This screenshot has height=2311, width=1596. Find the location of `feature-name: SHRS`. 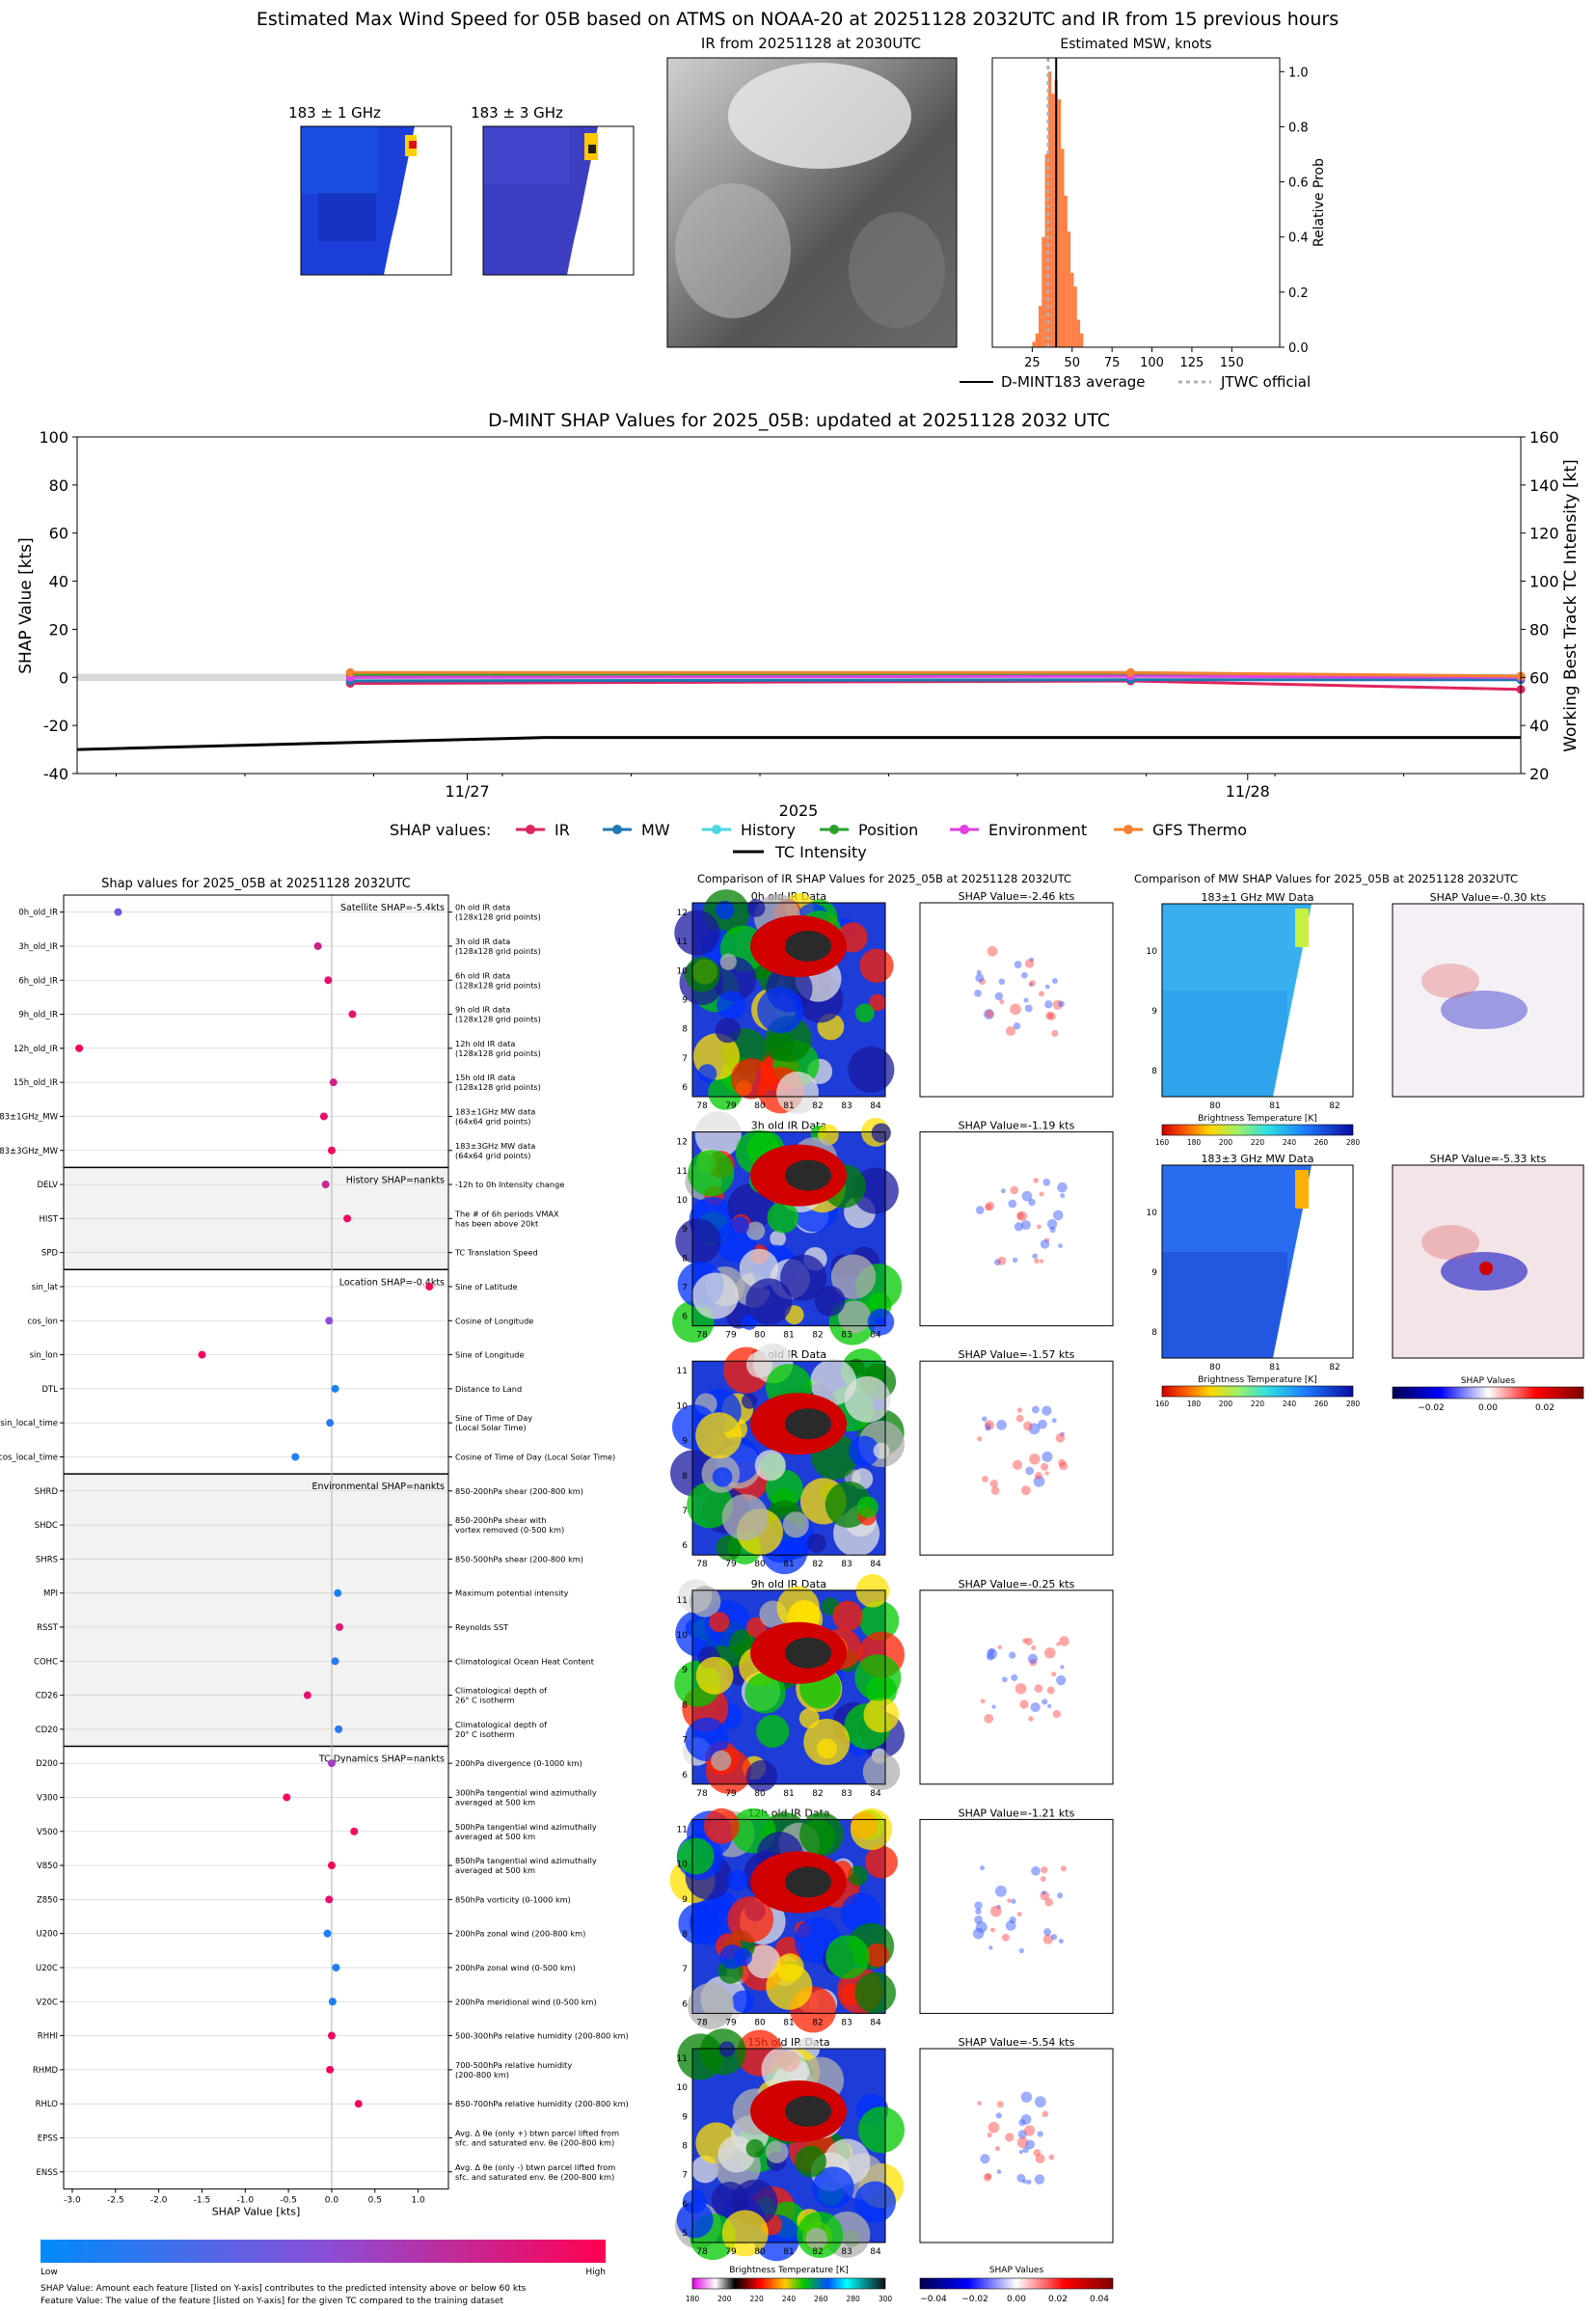

feature-name: SHRS is located at coordinates (47, 1560).